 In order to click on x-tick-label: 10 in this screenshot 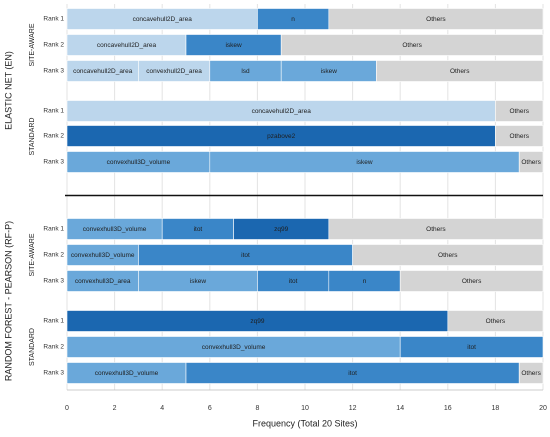, I will do `click(305, 408)`.